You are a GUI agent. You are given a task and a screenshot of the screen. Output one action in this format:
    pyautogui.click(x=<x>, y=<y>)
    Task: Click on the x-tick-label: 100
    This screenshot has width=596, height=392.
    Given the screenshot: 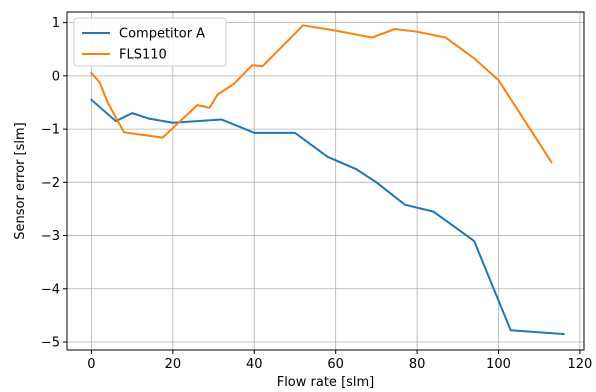 What is the action you would take?
    pyautogui.click(x=498, y=364)
    